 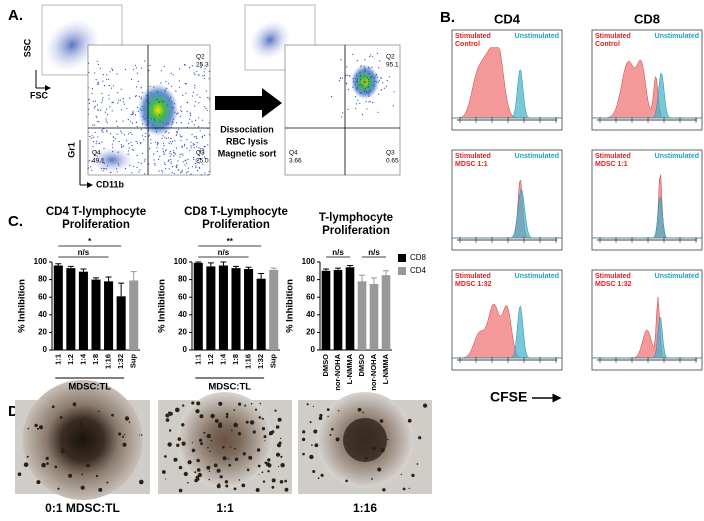 What do you see at coordinates (293, 153) in the screenshot?
I see `gate-name: Q4` at bounding box center [293, 153].